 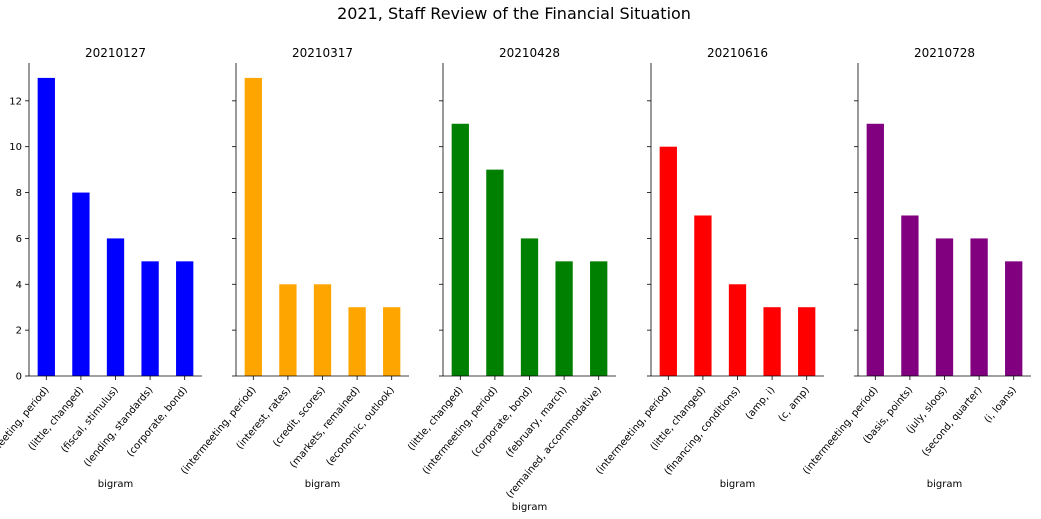 I want to click on panel-title: 20210616, so click(x=737, y=53).